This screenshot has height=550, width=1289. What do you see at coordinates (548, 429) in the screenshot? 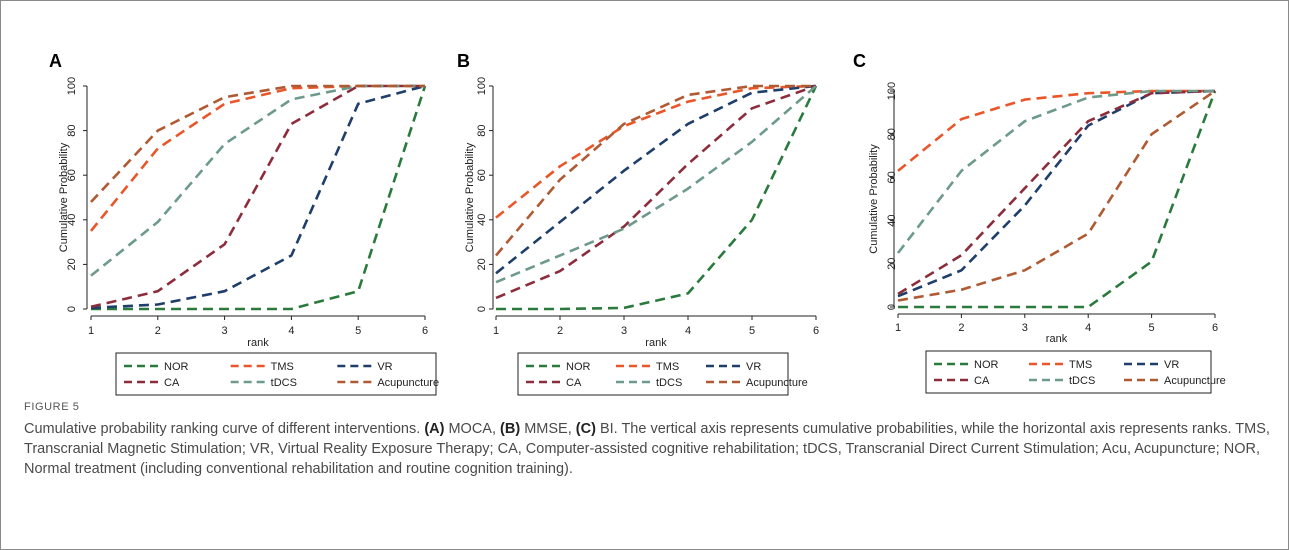
I see `caption-text: MMSE,` at bounding box center [548, 429].